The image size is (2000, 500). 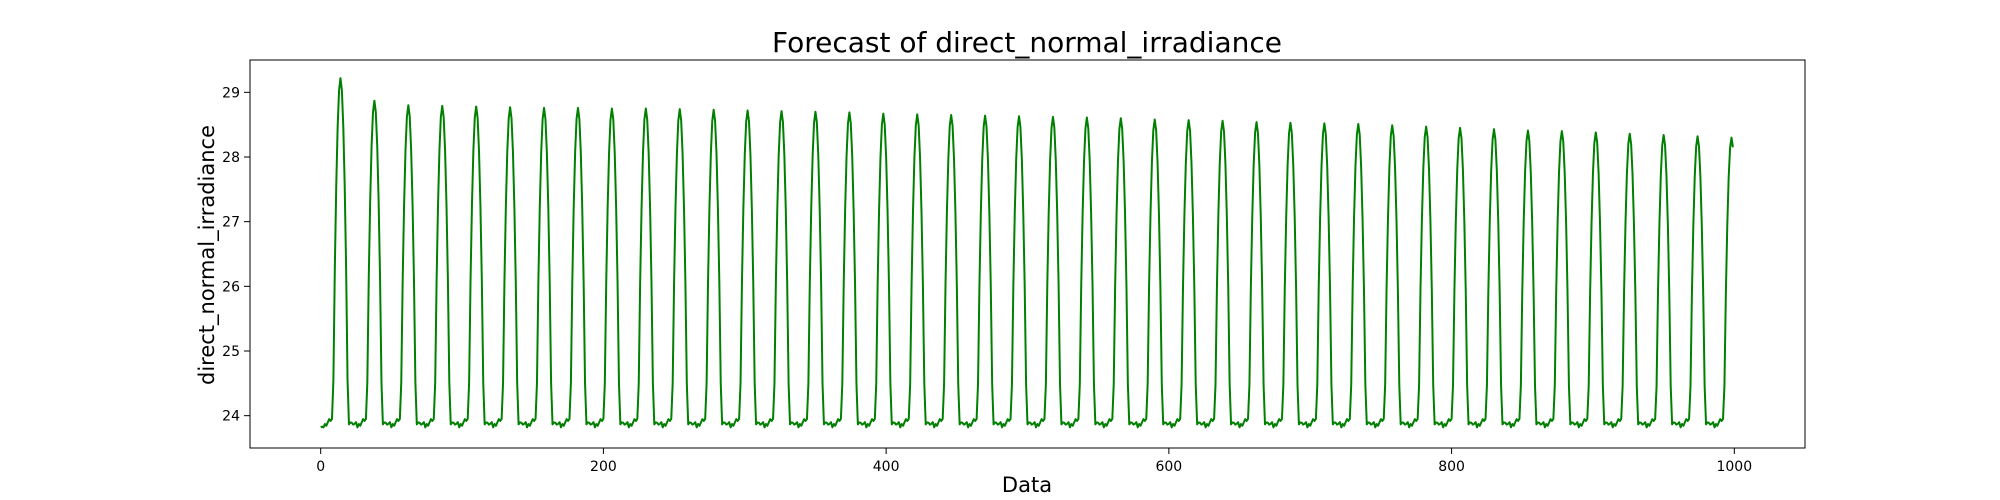 What do you see at coordinates (231, 223) in the screenshot?
I see `y-tick-label: 27` at bounding box center [231, 223].